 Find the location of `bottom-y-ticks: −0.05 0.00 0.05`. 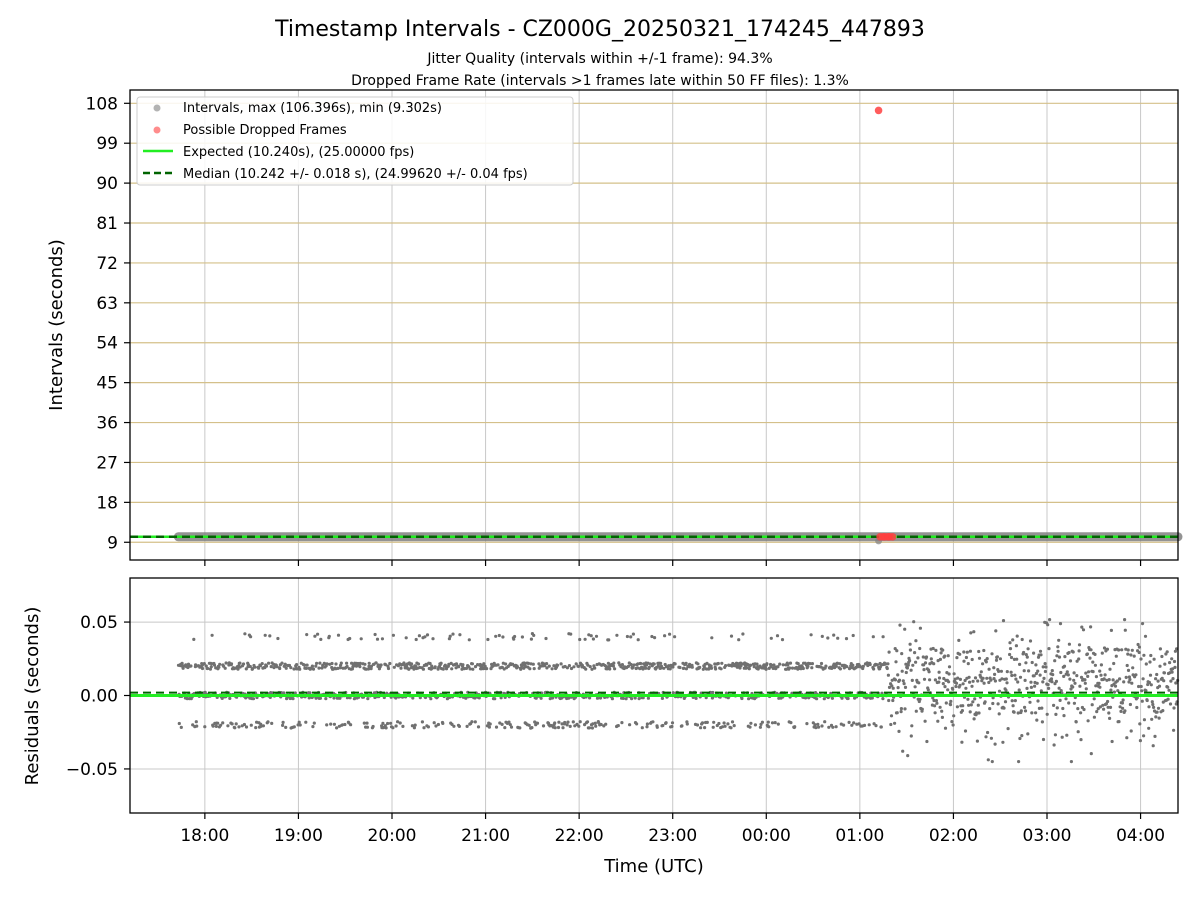

bottom-y-ticks: −0.05 0.00 0.05 is located at coordinates (98, 696).